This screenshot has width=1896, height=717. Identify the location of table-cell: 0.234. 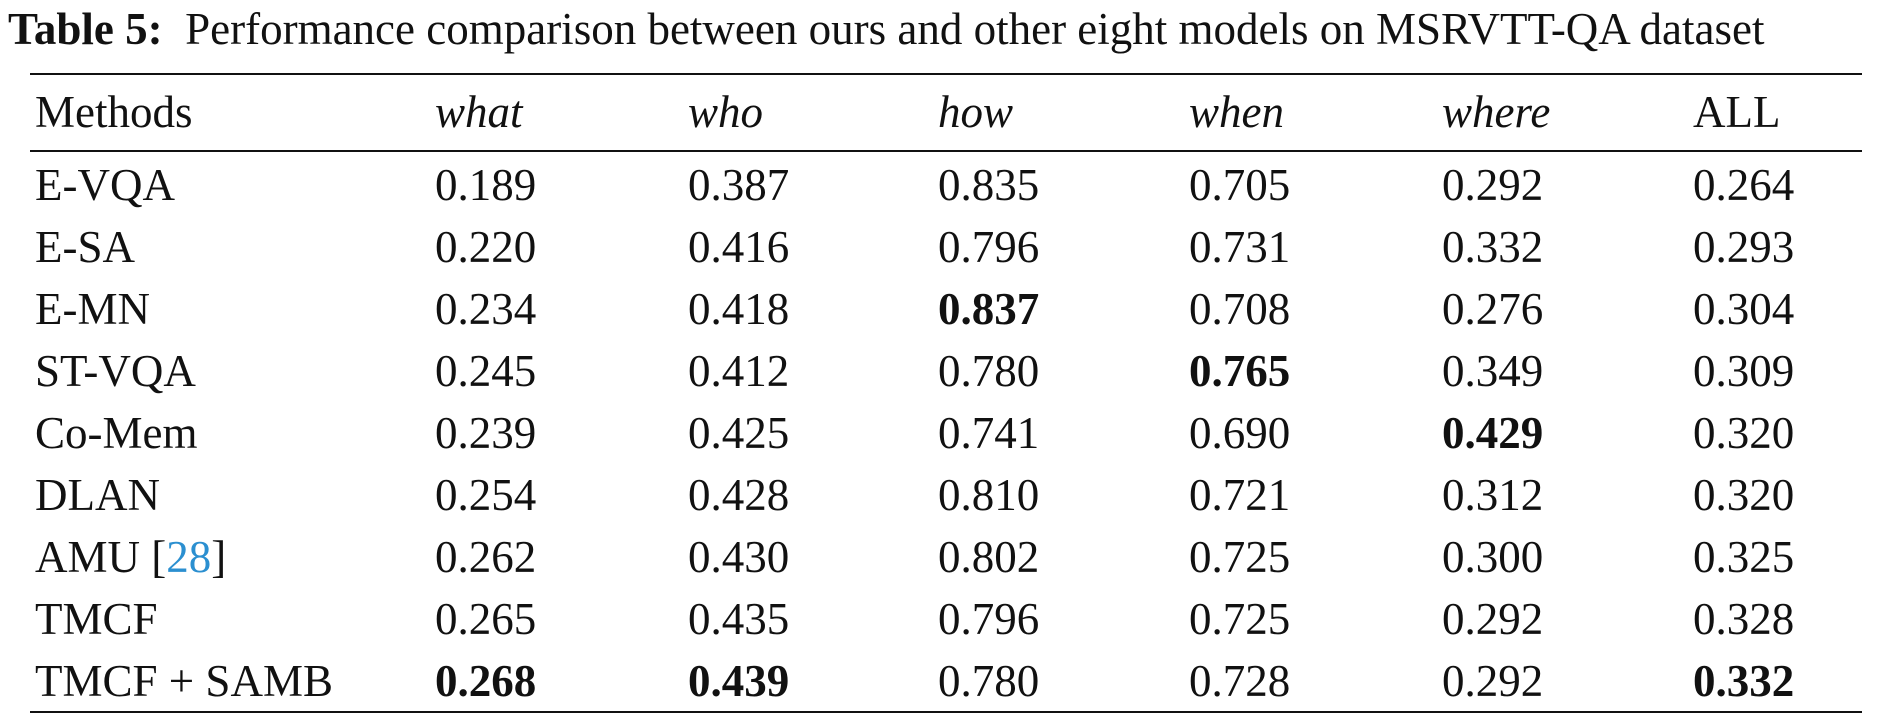
(486, 309).